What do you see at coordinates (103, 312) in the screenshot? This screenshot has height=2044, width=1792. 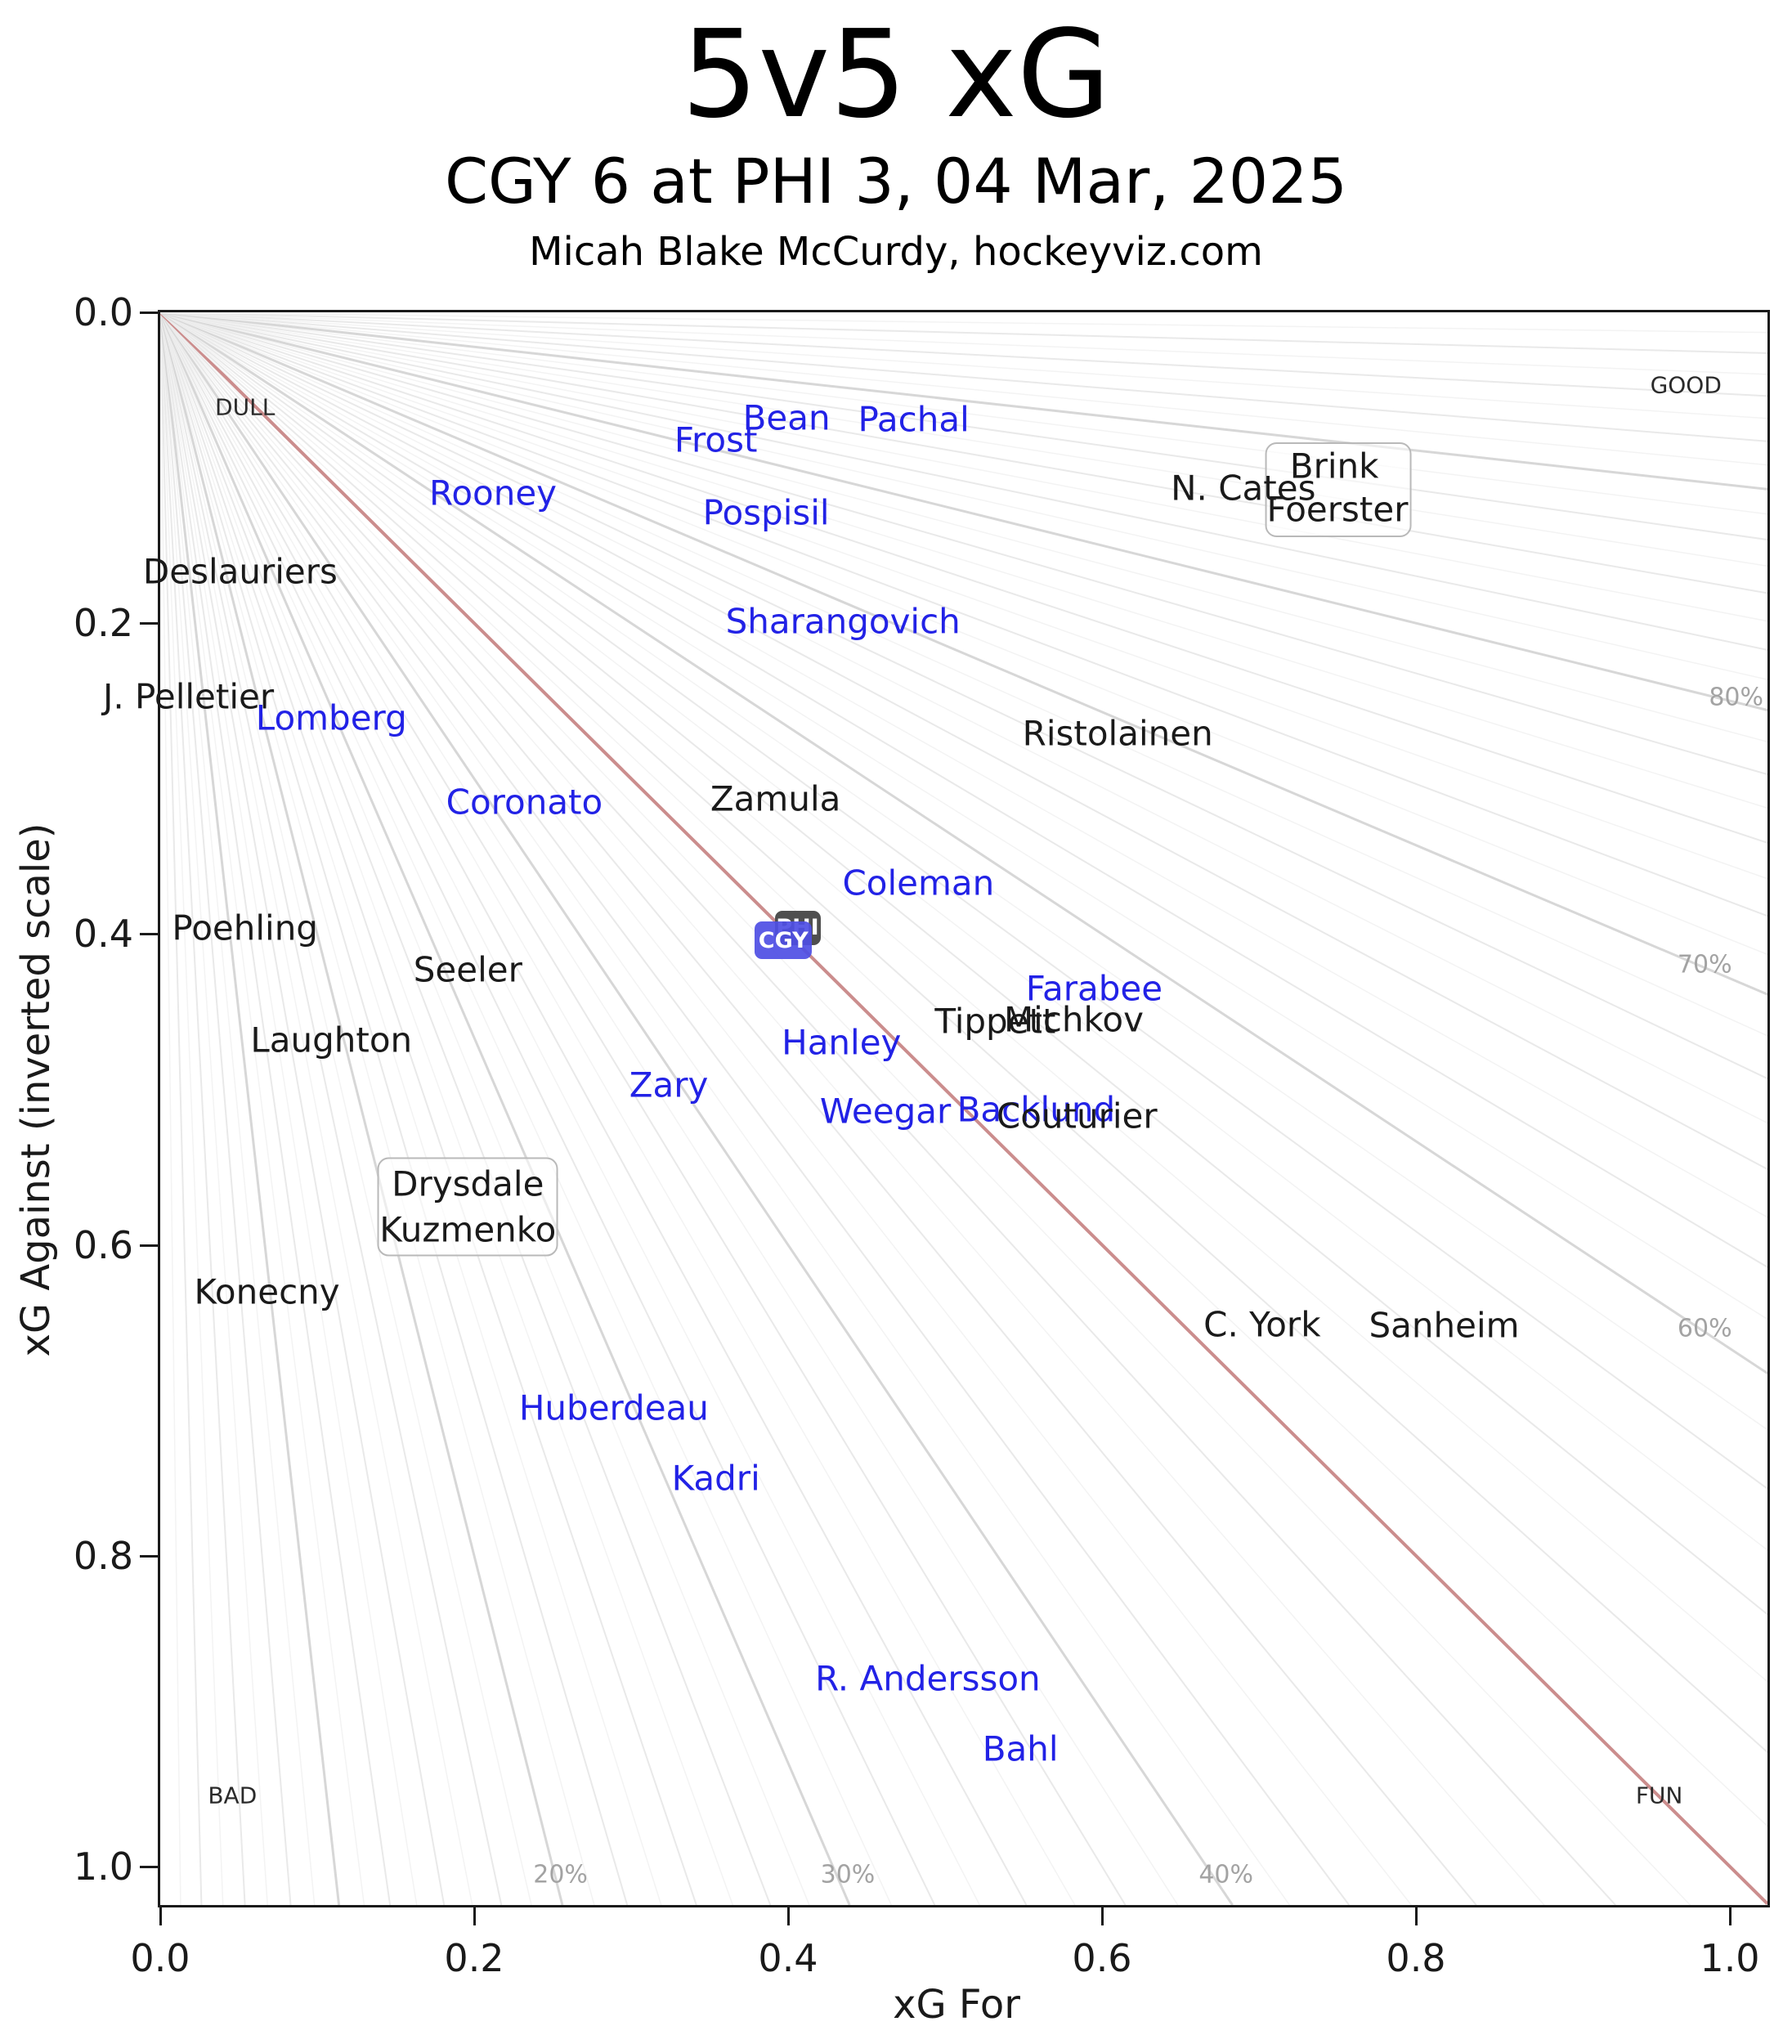 I see `y-tick-label: 0.0` at bounding box center [103, 312].